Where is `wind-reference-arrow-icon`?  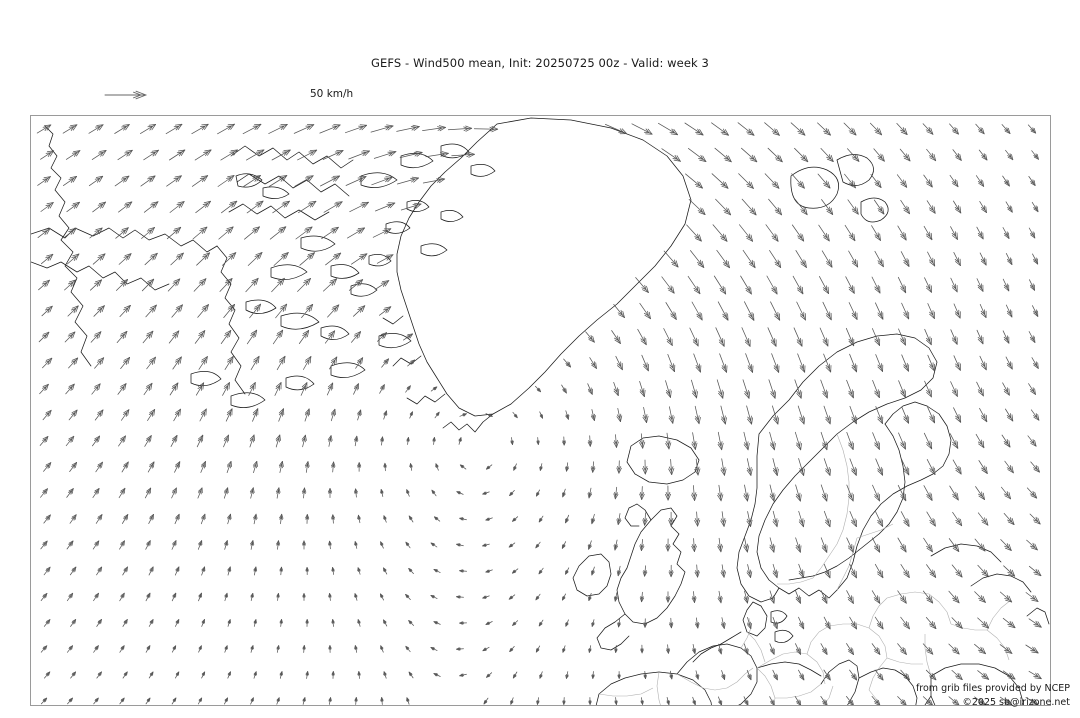
wind-reference-arrow-icon is located at coordinates (125, 95).